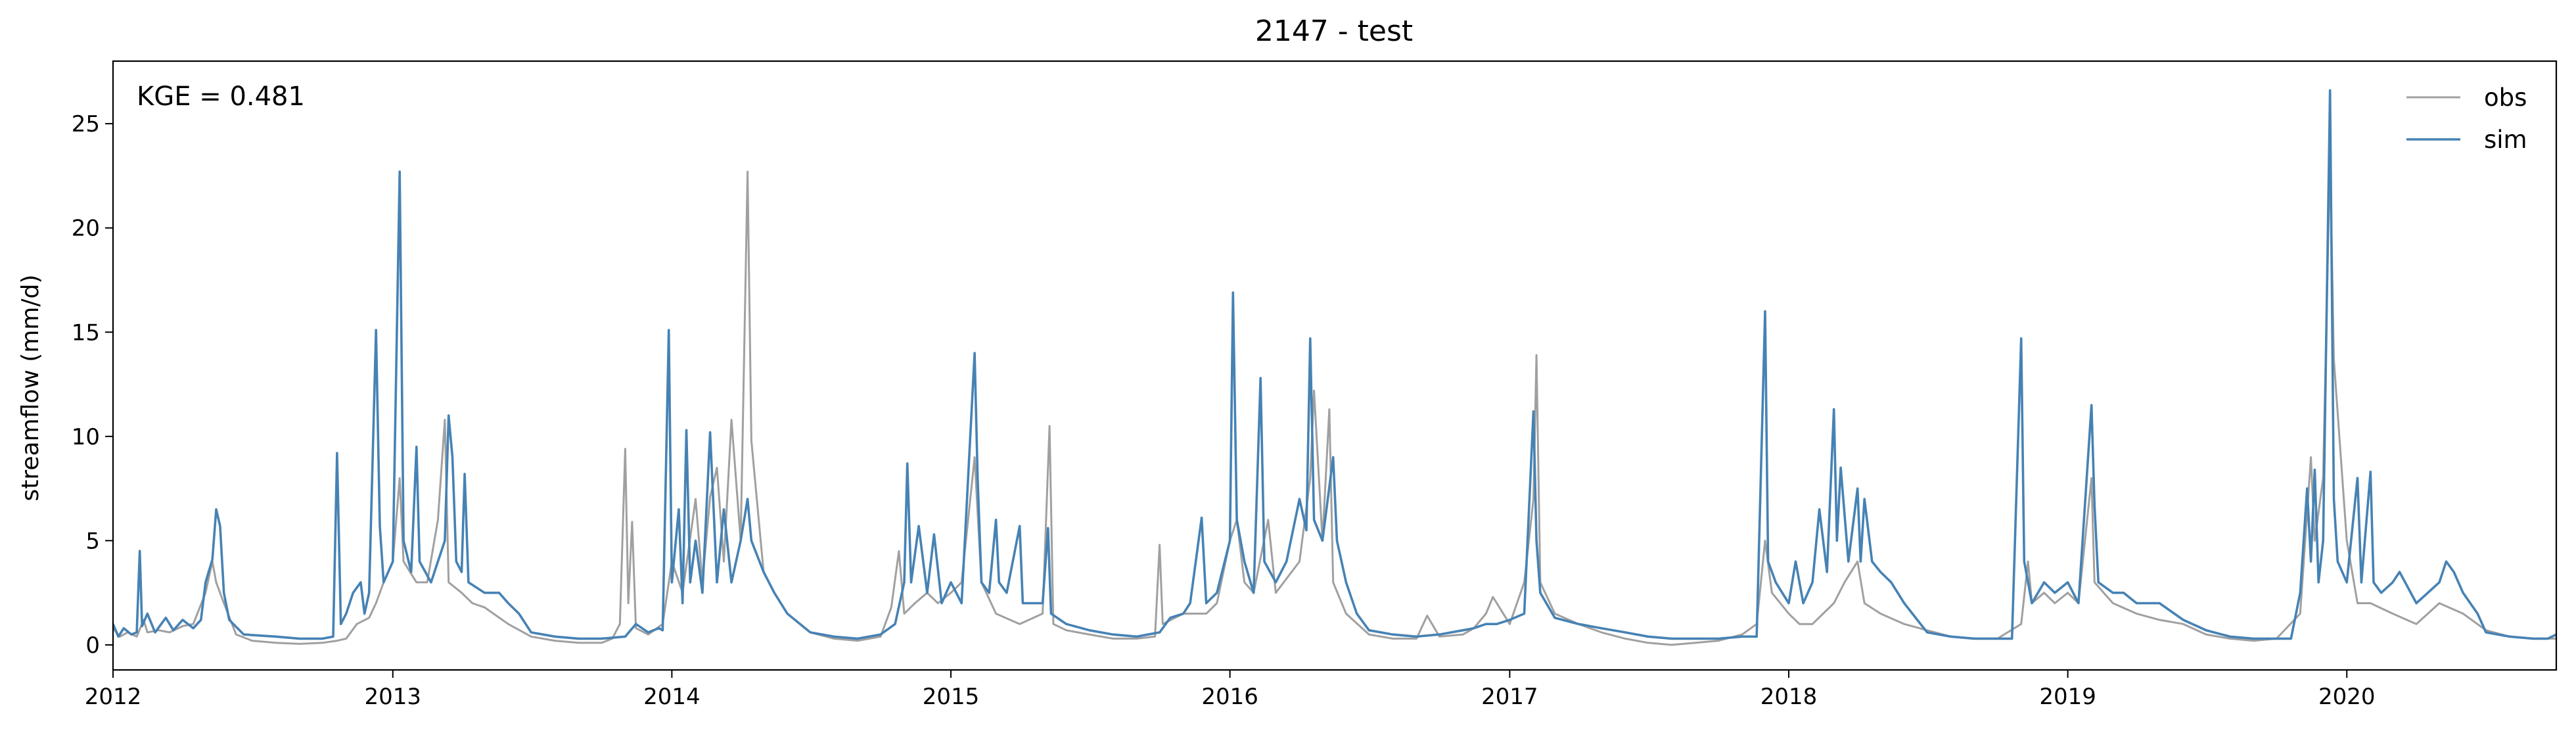  What do you see at coordinates (86, 333) in the screenshot?
I see `y-tick-label: 15` at bounding box center [86, 333].